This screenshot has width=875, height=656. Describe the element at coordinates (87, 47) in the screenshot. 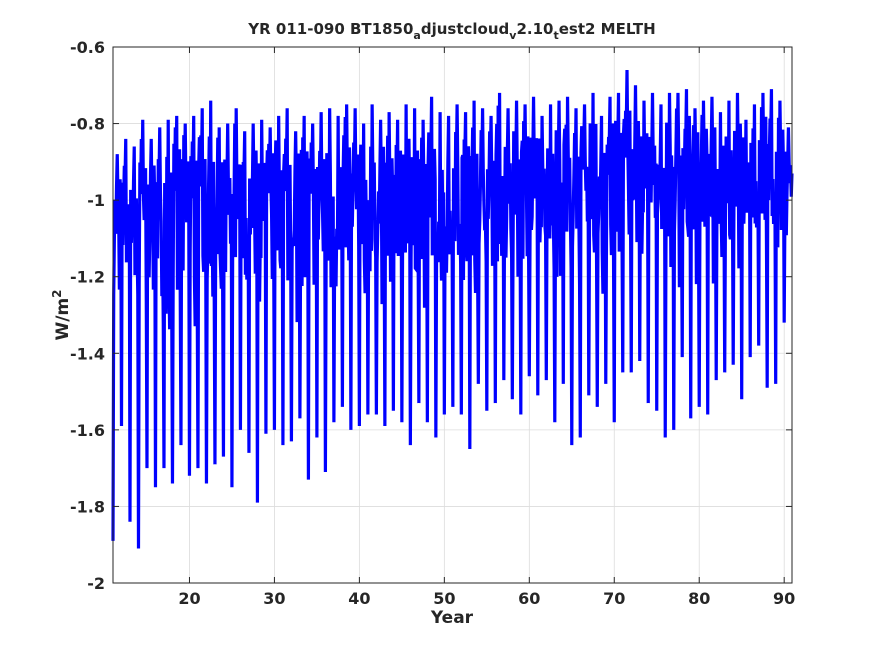

I see `y-tick-label: -0.6` at that location.